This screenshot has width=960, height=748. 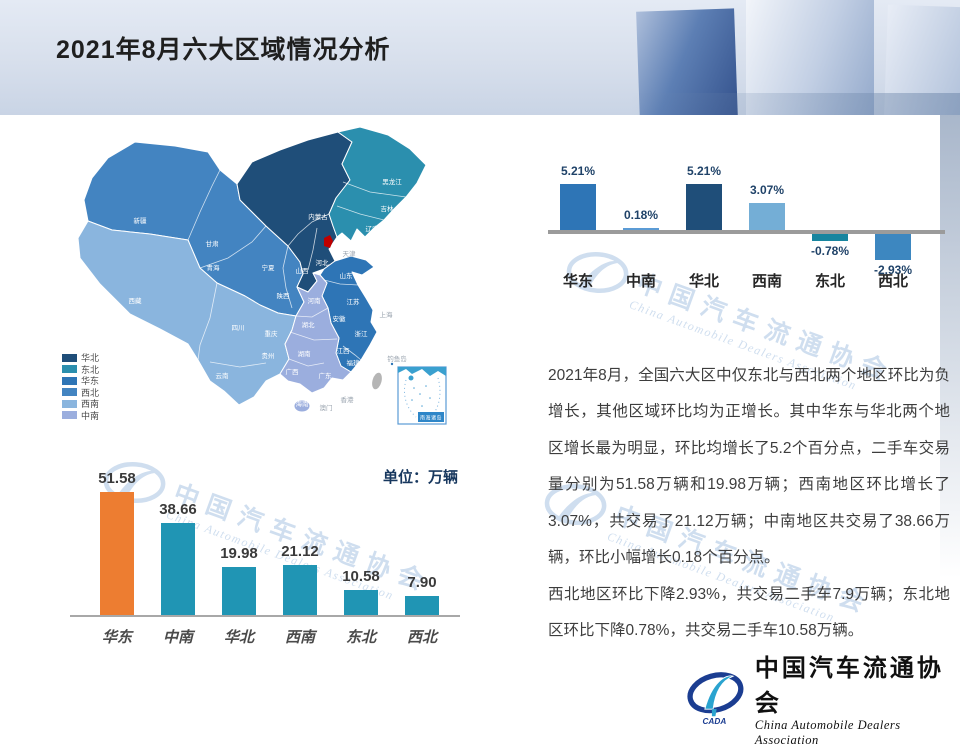 What do you see at coordinates (117, 478) in the screenshot?
I see `value-label: 51.58` at bounding box center [117, 478].